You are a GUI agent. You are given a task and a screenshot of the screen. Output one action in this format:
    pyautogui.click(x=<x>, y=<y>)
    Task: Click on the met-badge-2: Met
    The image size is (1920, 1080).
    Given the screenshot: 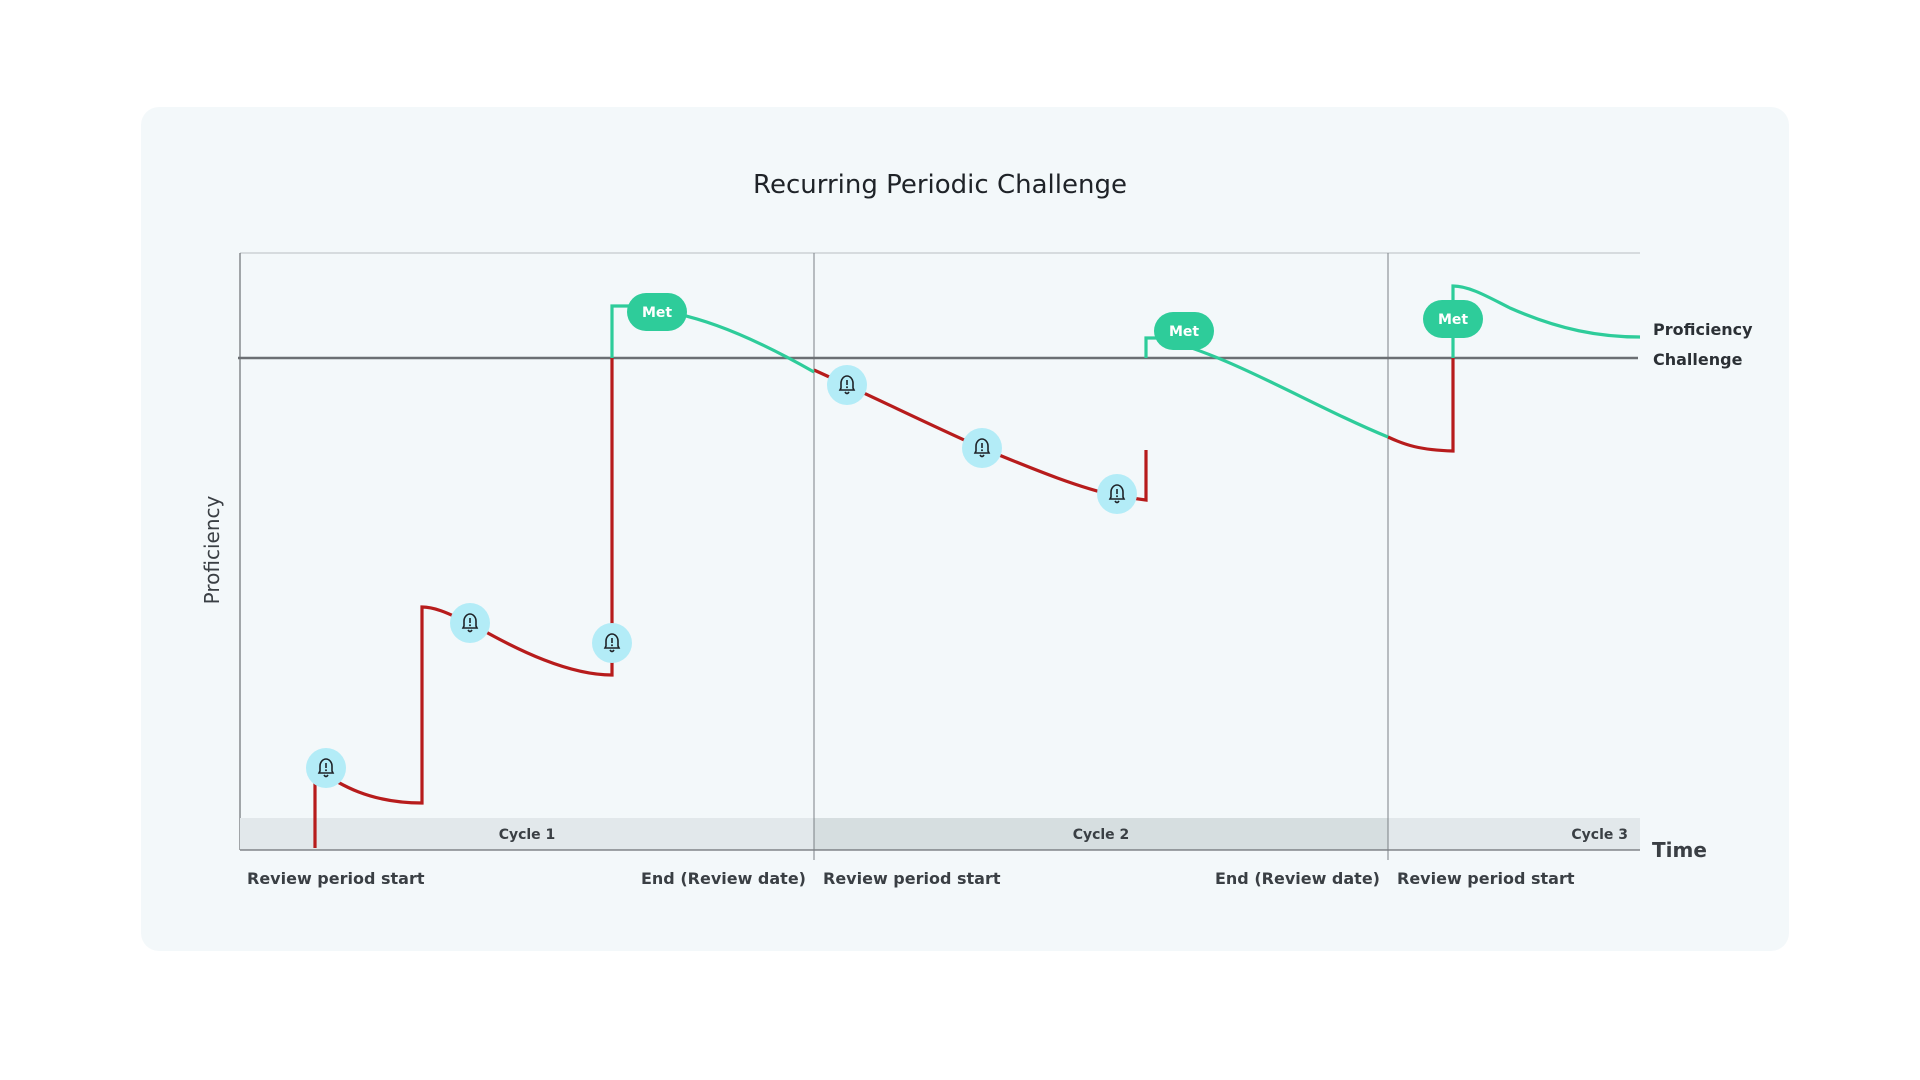 What is the action you would take?
    pyautogui.click(x=1184, y=331)
    